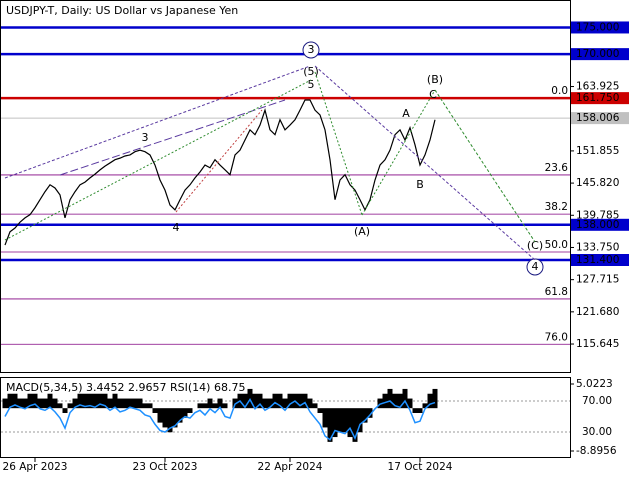 The width and height of the screenshot is (640, 480). What do you see at coordinates (433, 94) in the screenshot?
I see `wave-label: C` at bounding box center [433, 94].